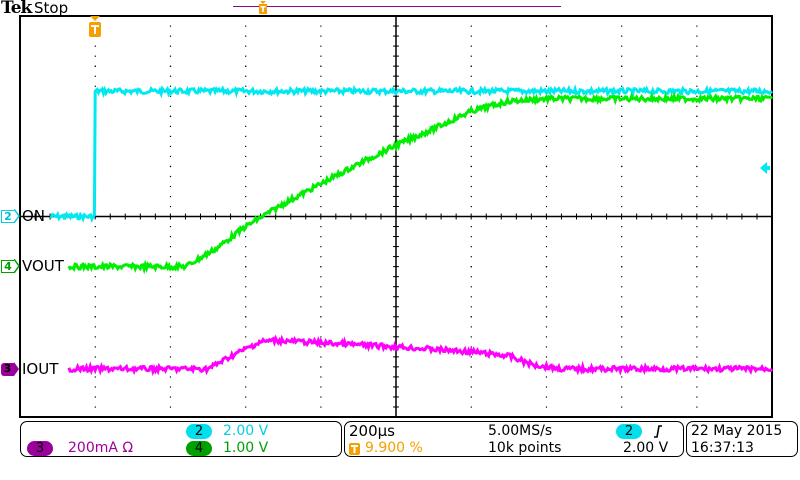  What do you see at coordinates (34, 216) in the screenshot?
I see `ch2-label: ON` at bounding box center [34, 216].